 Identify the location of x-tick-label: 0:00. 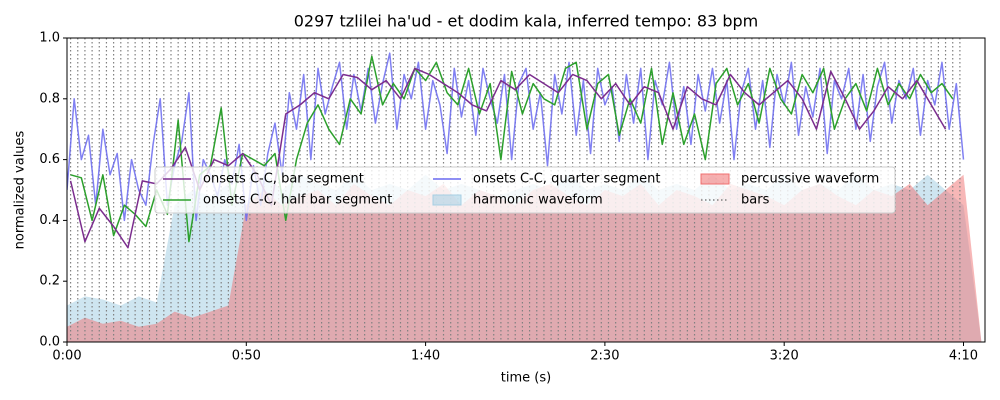
(66, 356).